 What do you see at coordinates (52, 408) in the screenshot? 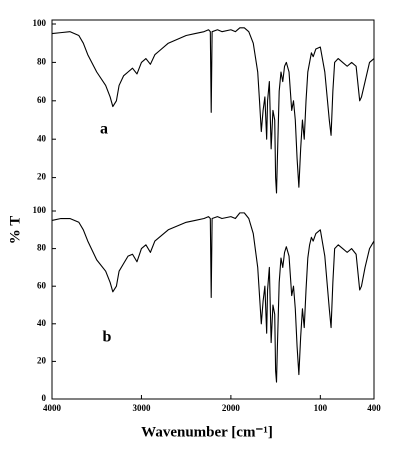
I see `x-tick-label: 4000` at bounding box center [52, 408].